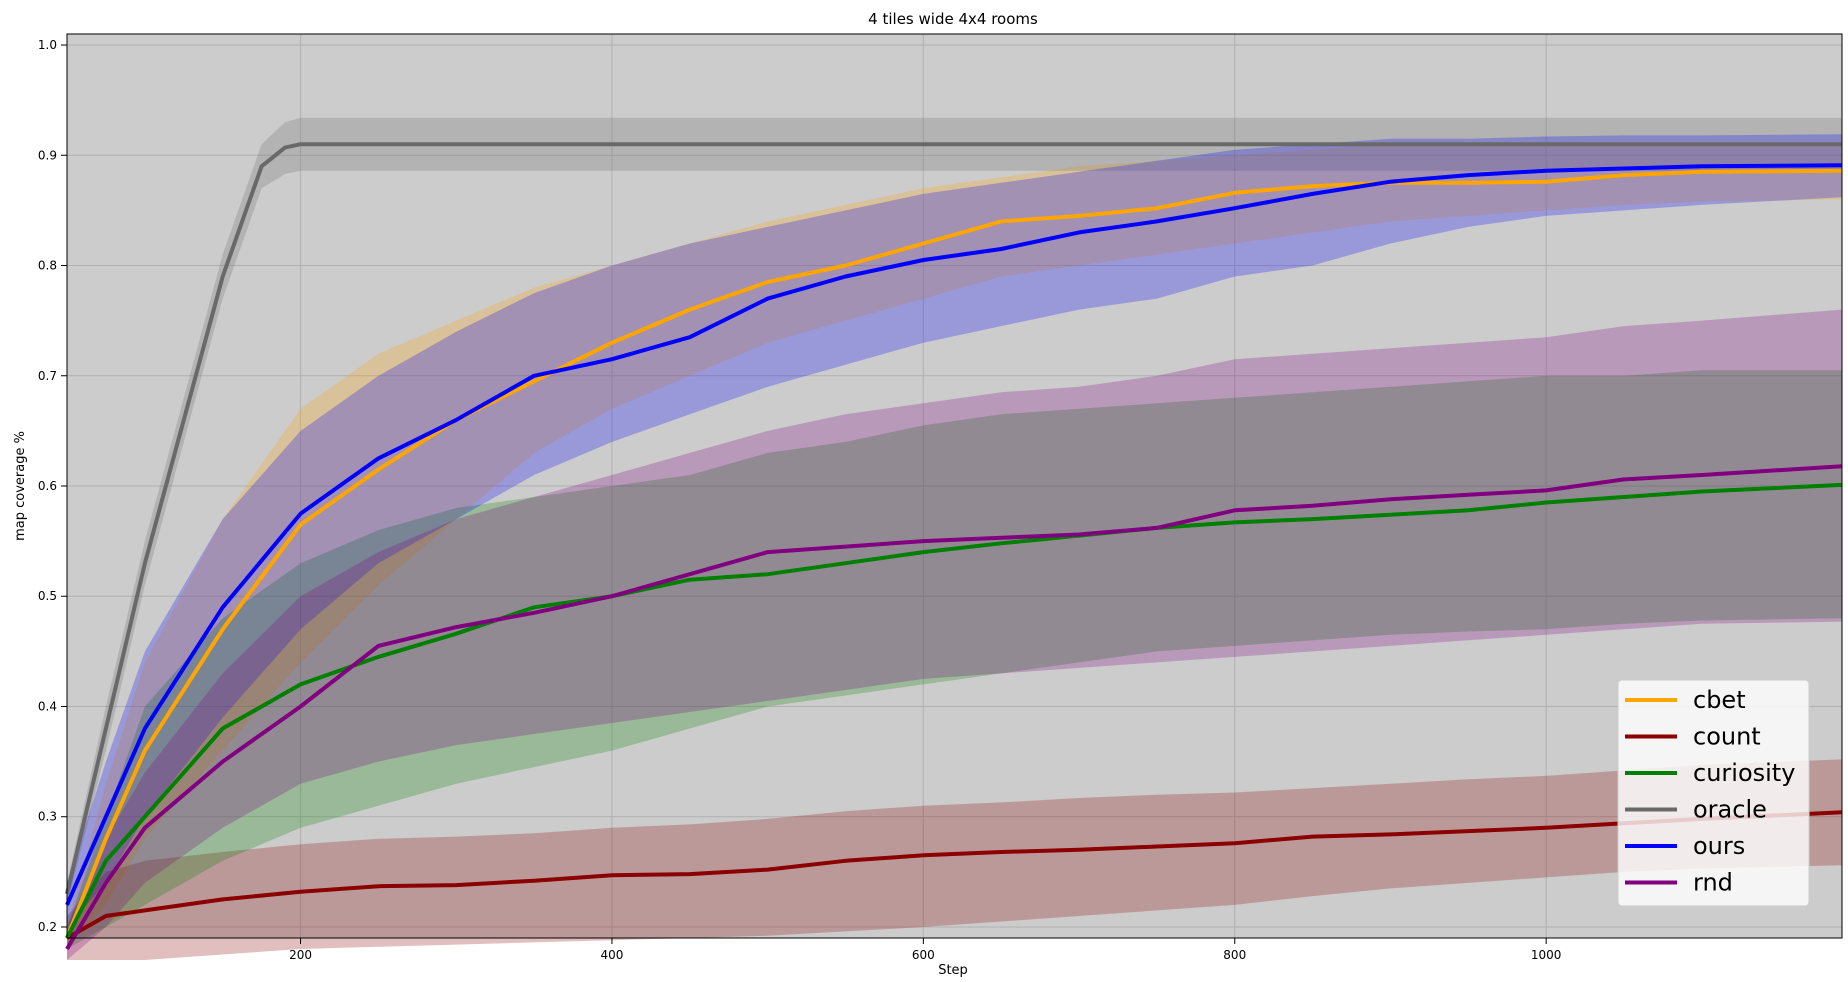  Describe the element at coordinates (1744, 773) in the screenshot. I see `legend-label-curiosity: curiosity` at that location.